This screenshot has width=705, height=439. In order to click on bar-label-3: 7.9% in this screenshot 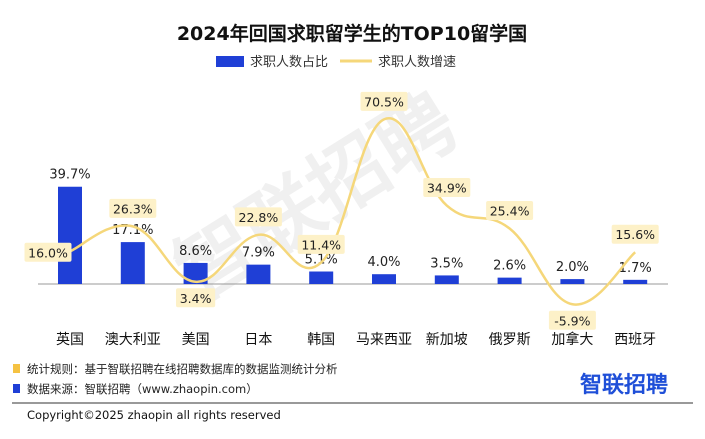, I will do `click(258, 253)`.